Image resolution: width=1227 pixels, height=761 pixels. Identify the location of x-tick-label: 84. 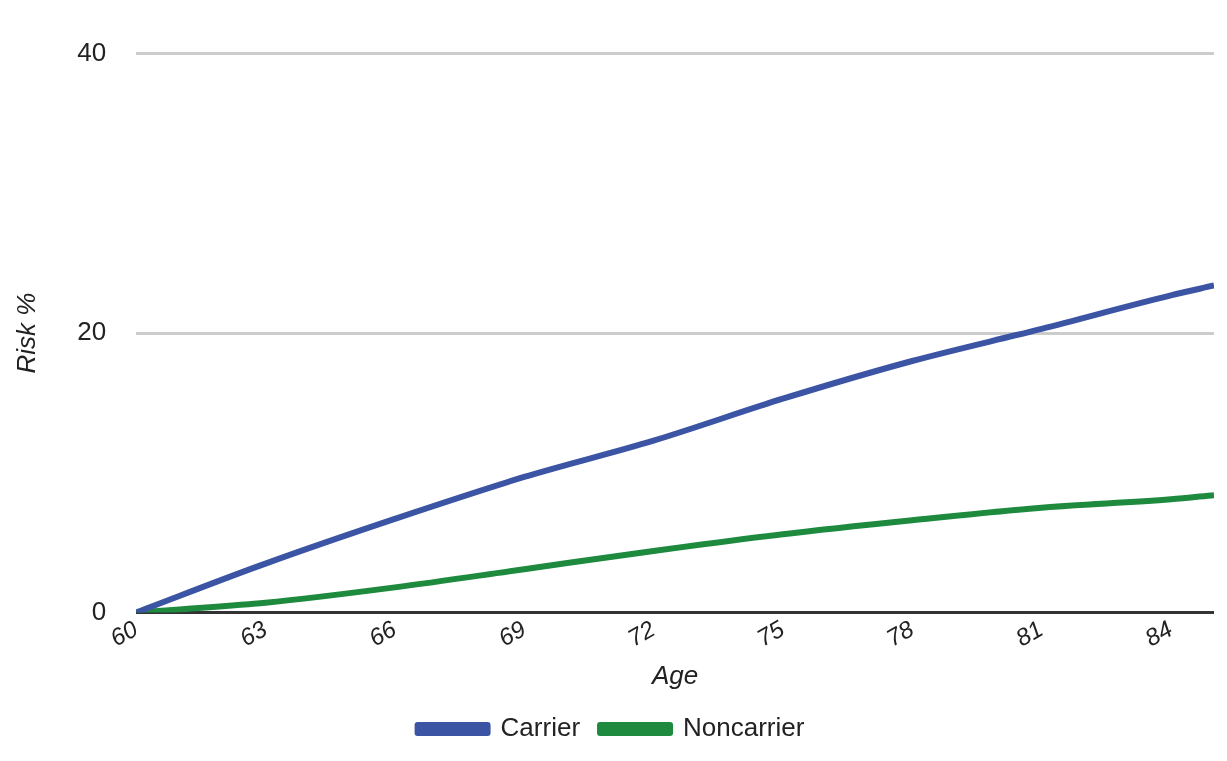
(1158, 633).